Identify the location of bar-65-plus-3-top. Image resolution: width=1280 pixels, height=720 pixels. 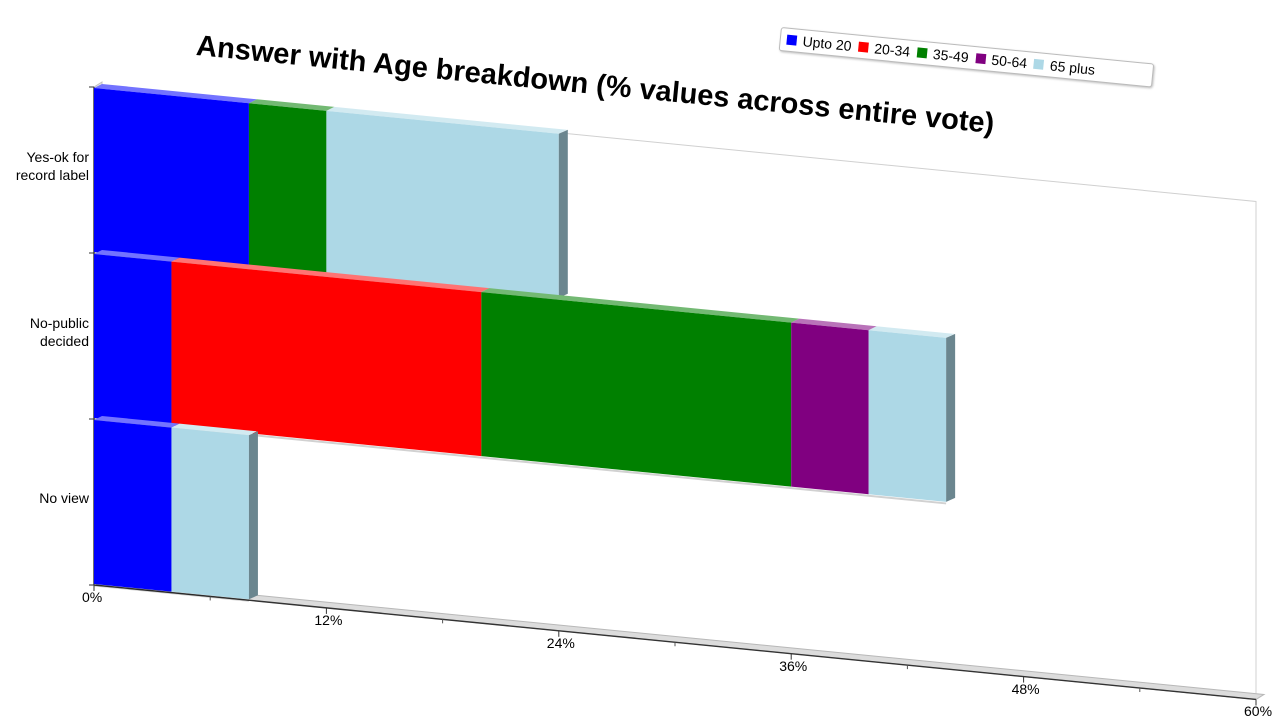
(214, 429).